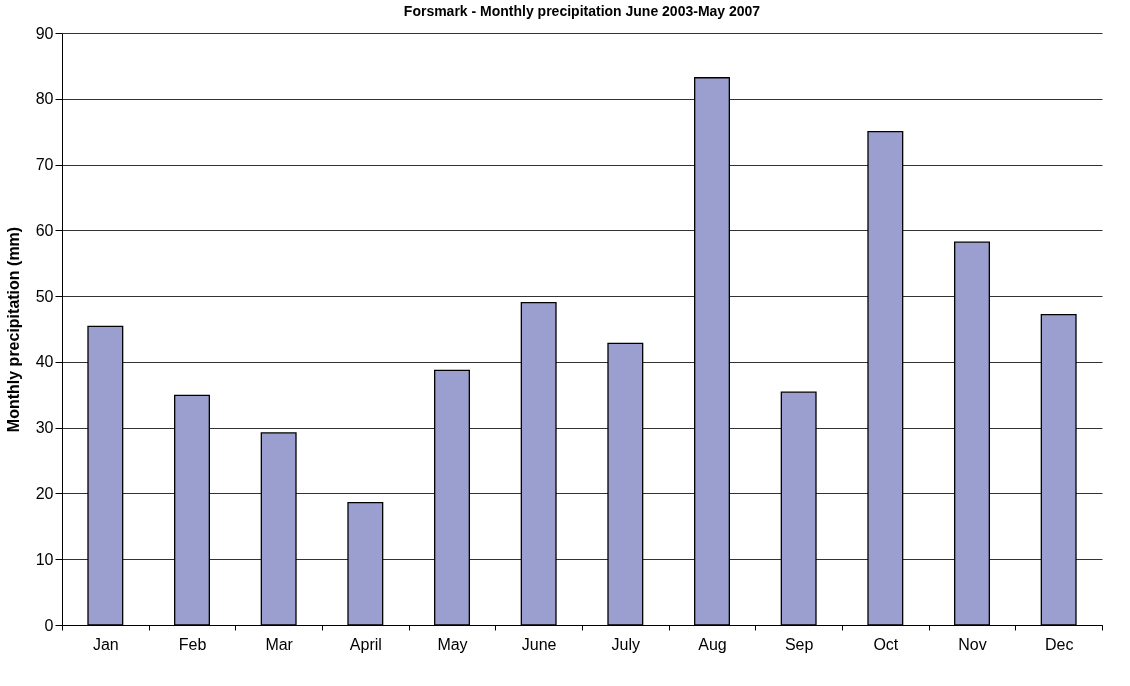  Describe the element at coordinates (44, 559) in the screenshot. I see `y-tick-label: 10` at that location.